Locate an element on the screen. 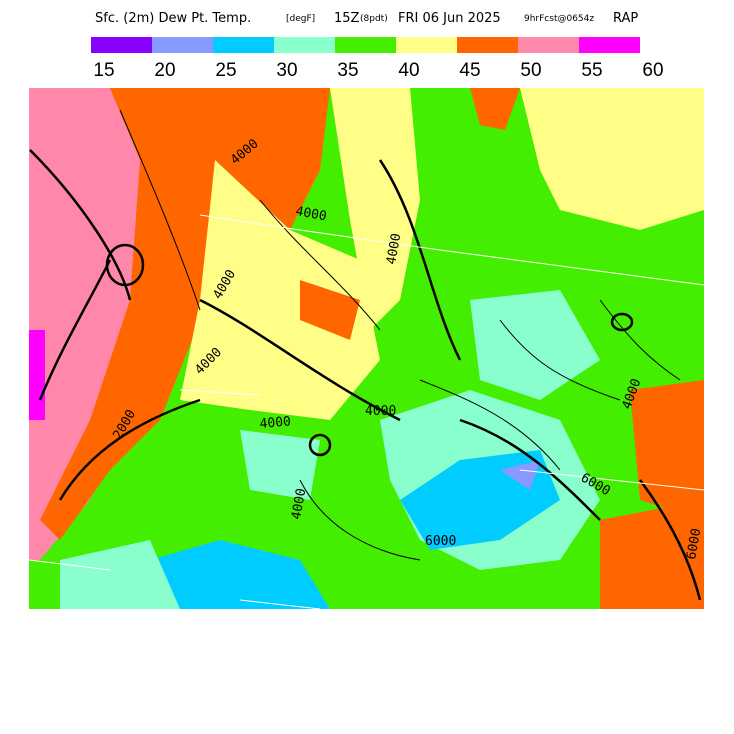 The image size is (734, 734). legend-label: 25 is located at coordinates (225, 70).